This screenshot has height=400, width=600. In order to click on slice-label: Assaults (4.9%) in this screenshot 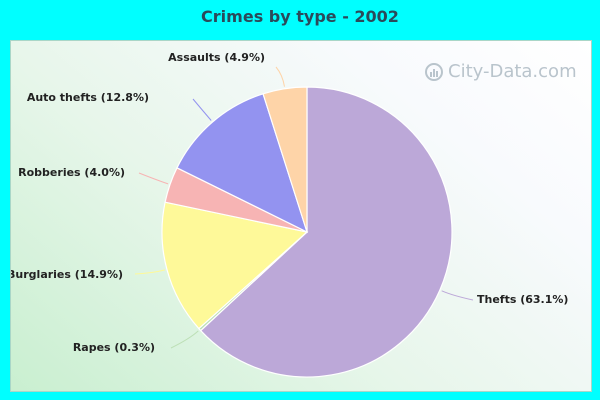, I will do `click(216, 57)`.